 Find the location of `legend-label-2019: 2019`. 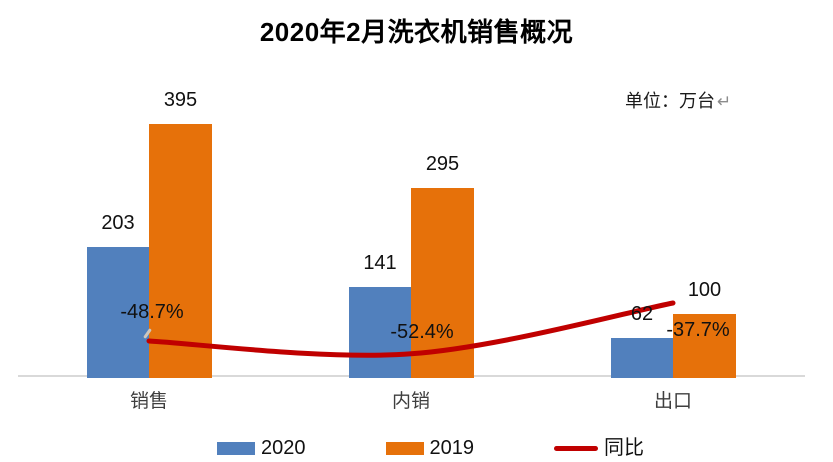

legend-label-2019: 2019 is located at coordinates (452, 448).